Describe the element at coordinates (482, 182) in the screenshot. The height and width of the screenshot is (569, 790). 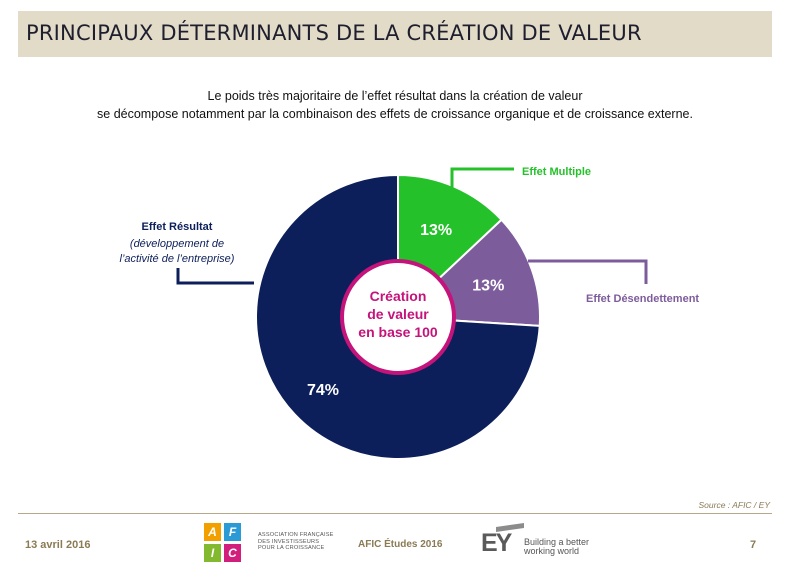
I see `callout-line-multiple` at that location.